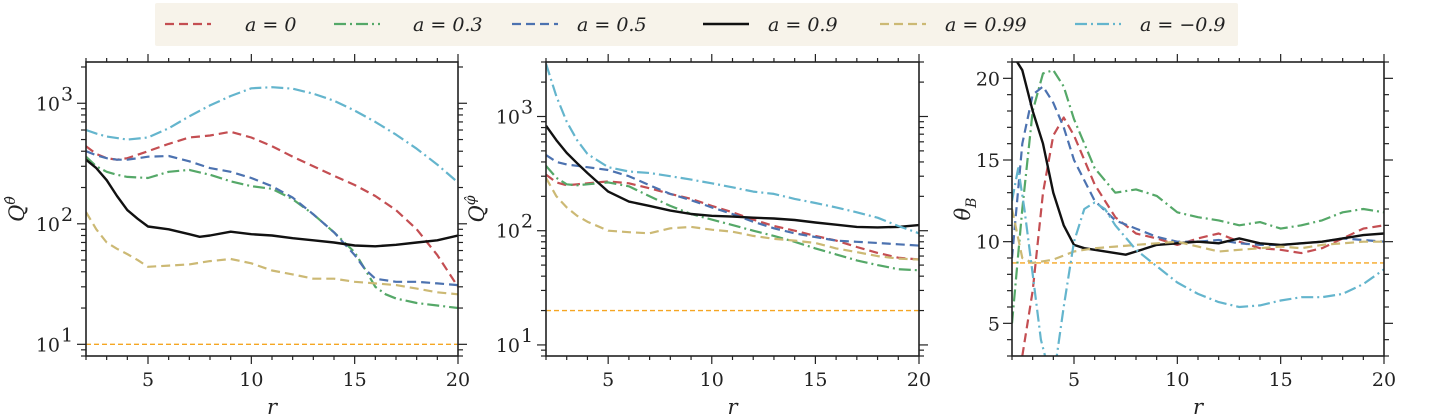  Describe the element at coordinates (986, 25) in the screenshot. I see `legend-label-a099: a = 0.99` at that location.